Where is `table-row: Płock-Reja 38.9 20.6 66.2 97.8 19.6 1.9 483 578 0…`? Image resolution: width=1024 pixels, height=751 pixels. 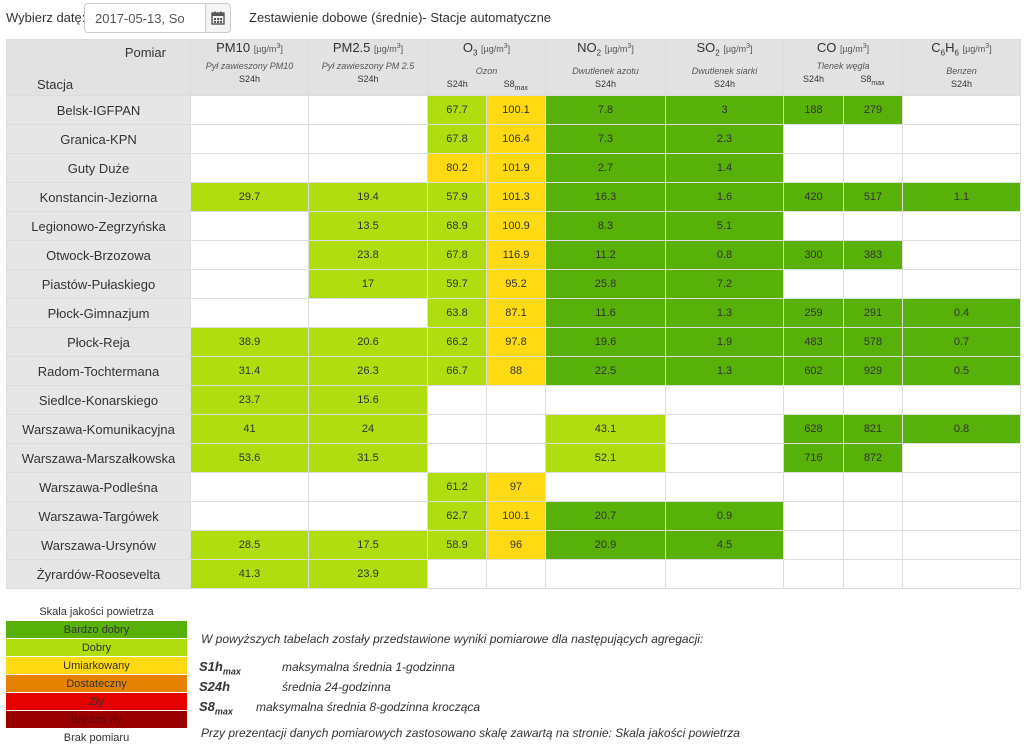
table-row: Płock-Reja 38.9 20.6 66.2 97.8 19.6 1.9 483 578 0… is located at coordinates (513, 342).